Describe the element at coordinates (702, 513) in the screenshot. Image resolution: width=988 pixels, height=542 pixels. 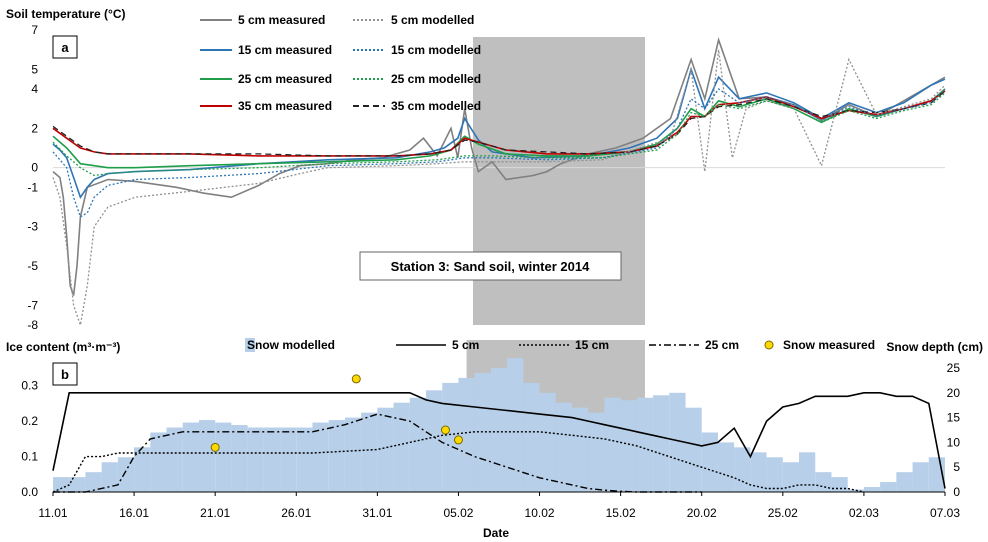
I see `b-x-tick-label: 20.02` at that location.